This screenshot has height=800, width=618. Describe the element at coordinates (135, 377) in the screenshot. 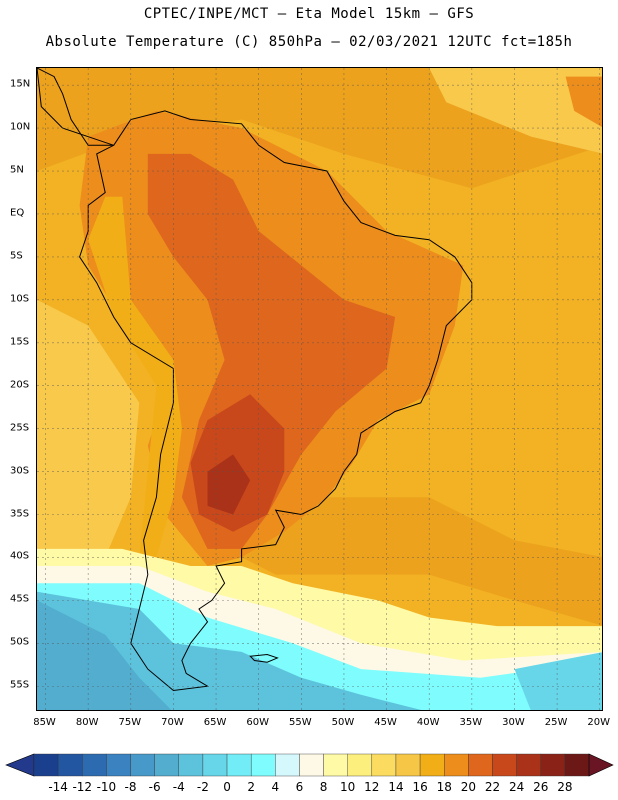

I see `andes-cooler-strip` at that location.